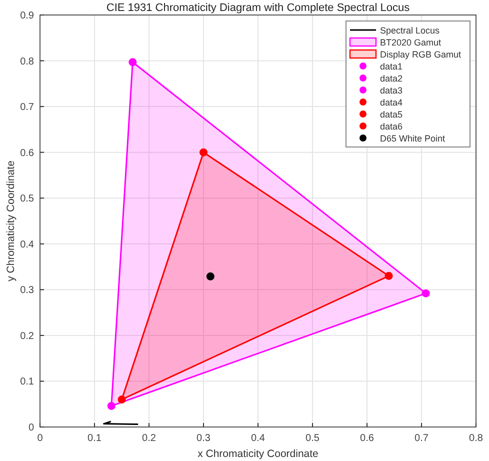  Describe the element at coordinates (27, 153) in the screenshot. I see `y-tick-label: 0.6` at that location.